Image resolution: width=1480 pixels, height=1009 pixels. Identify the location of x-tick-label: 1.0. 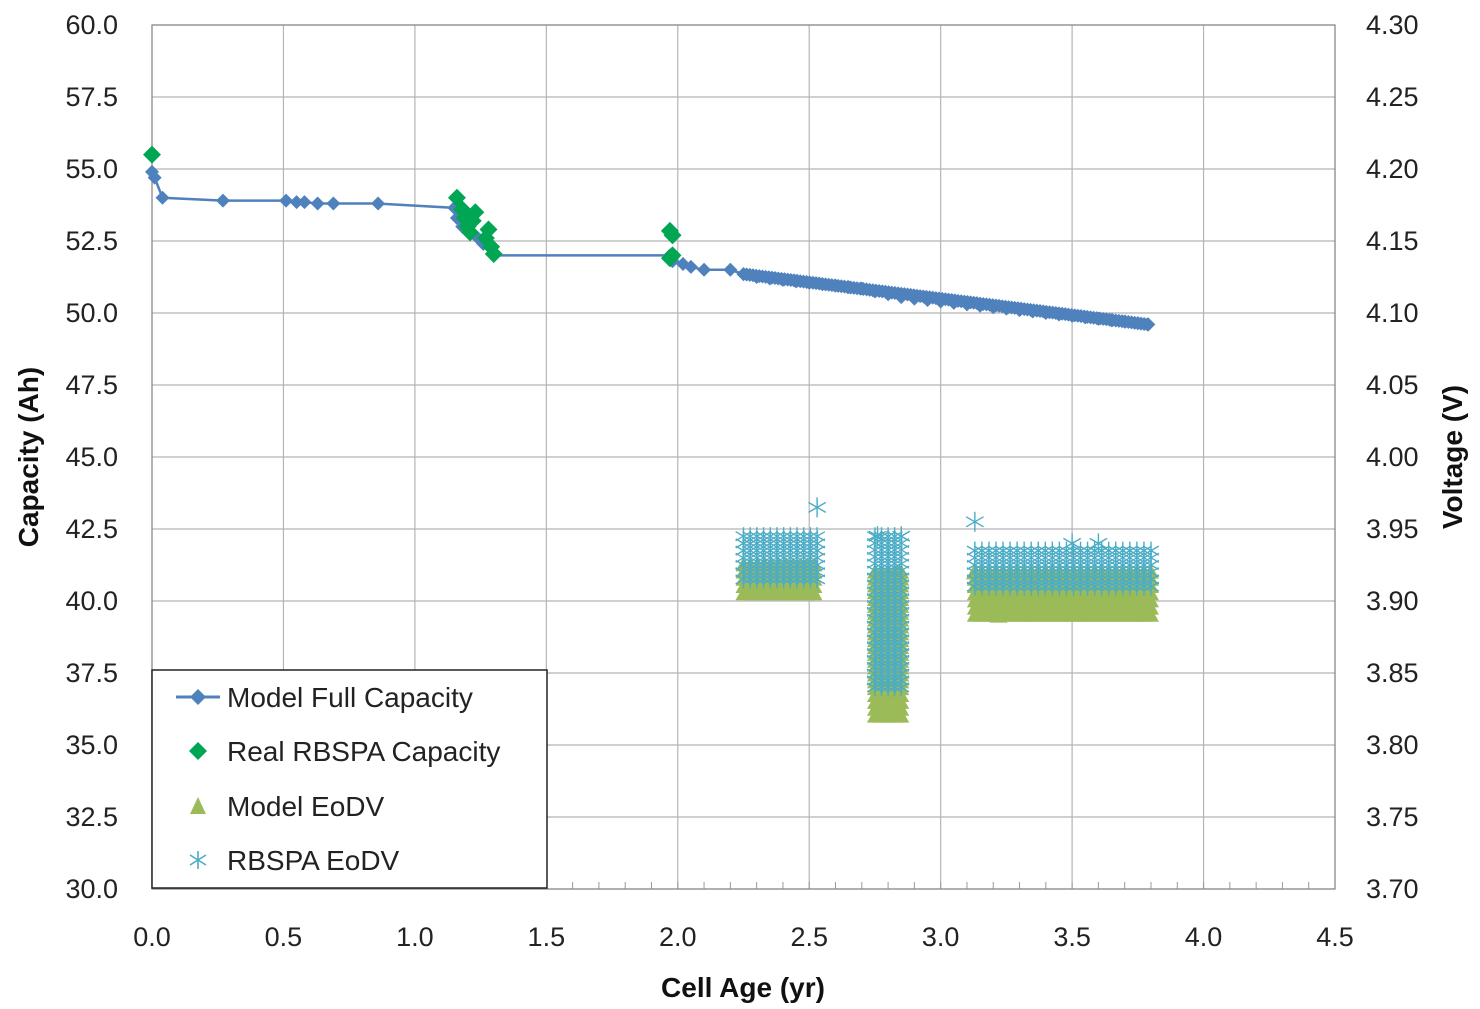
(415, 937).